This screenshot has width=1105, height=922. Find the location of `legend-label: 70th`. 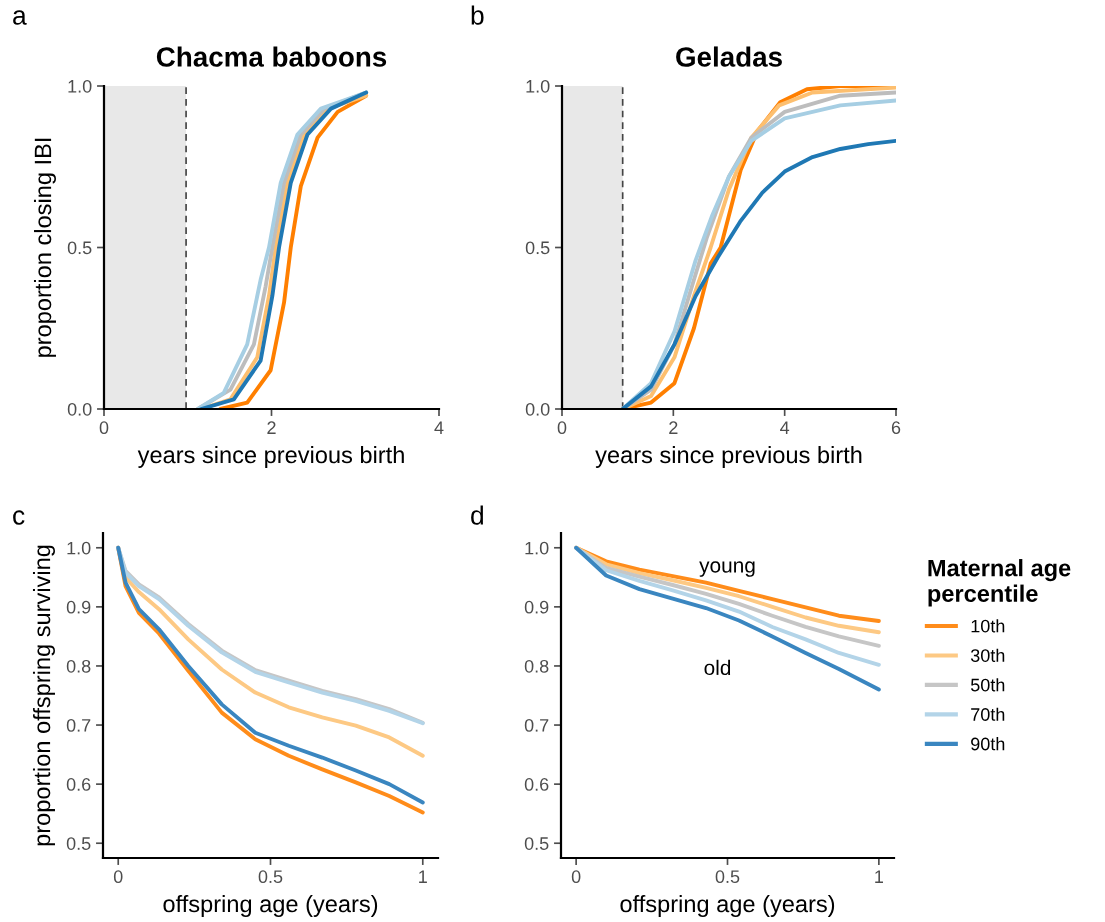

legend-label: 70th is located at coordinates (988, 714).